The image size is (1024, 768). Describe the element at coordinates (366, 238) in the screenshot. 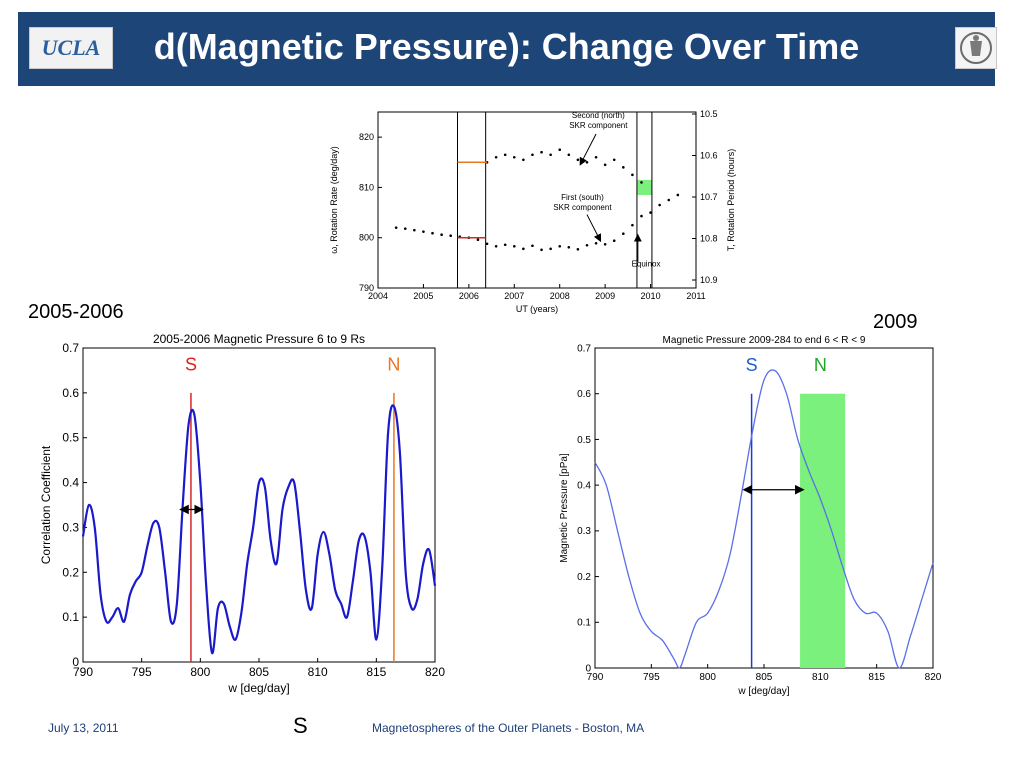

I see `y-tick-label: 800` at that location.